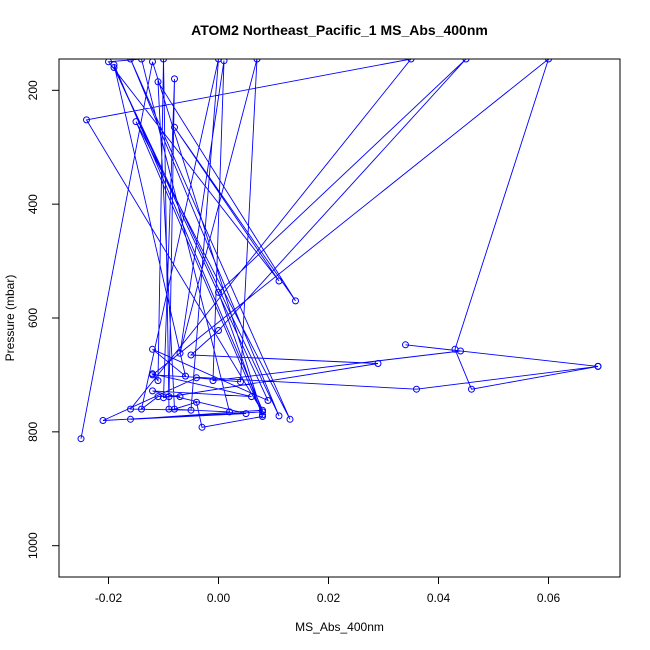 Image resolution: width=650 pixels, height=650 pixels. I want to click on y-tick-label: 400, so click(33, 204).